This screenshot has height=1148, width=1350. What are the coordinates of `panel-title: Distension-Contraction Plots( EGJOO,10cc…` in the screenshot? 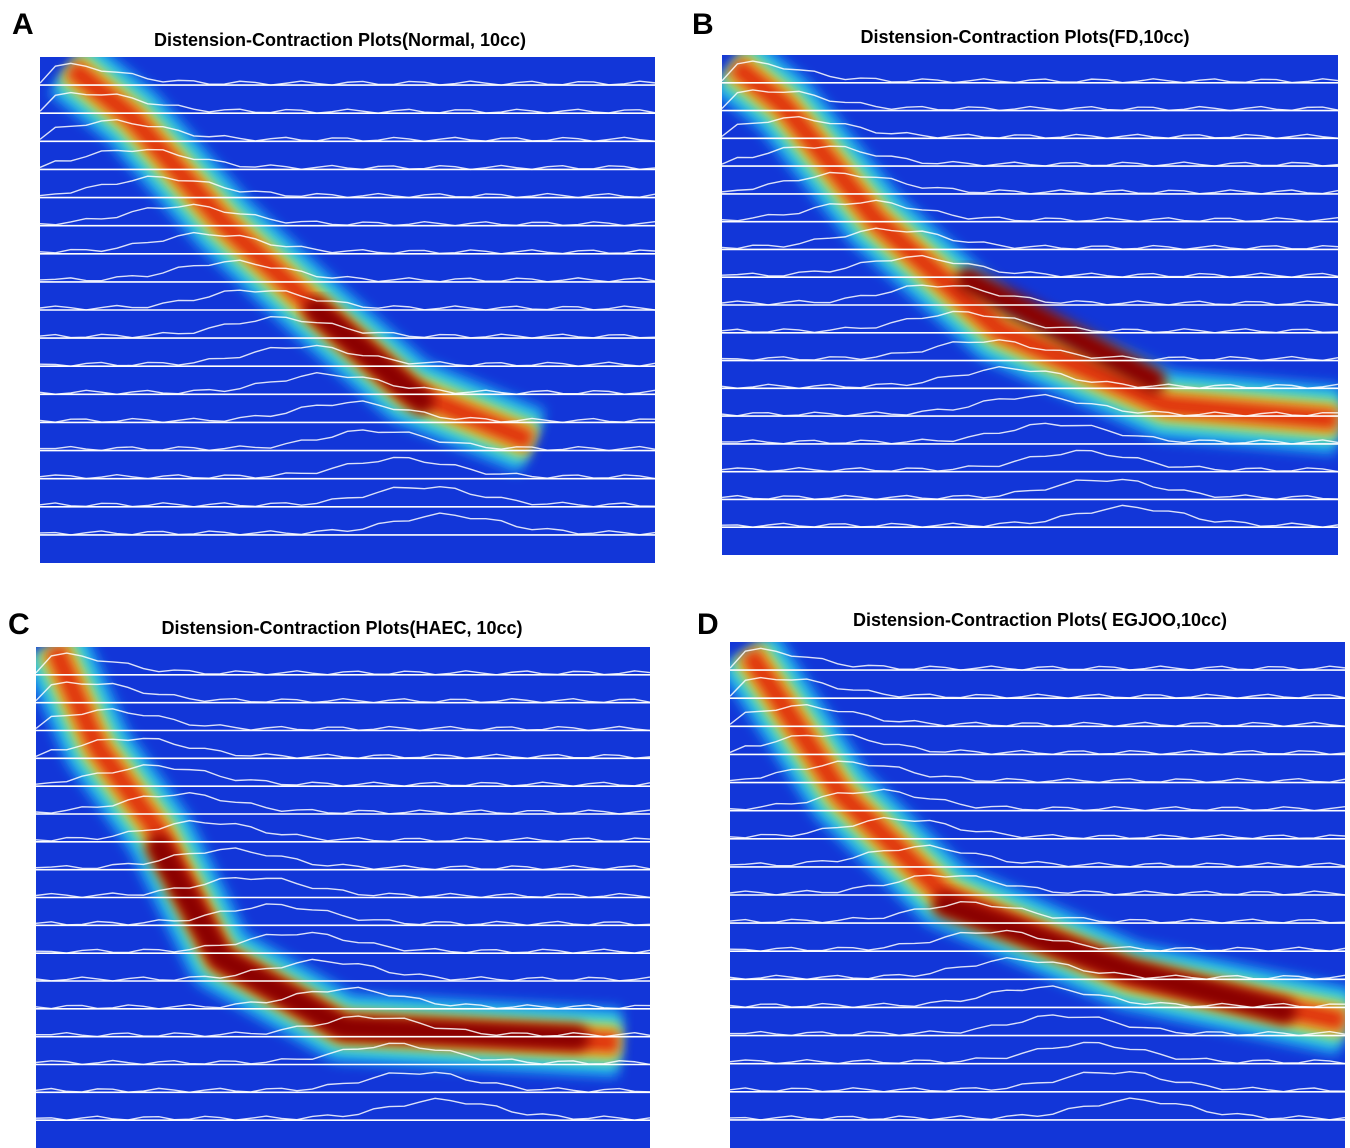 It's located at (1040, 620).